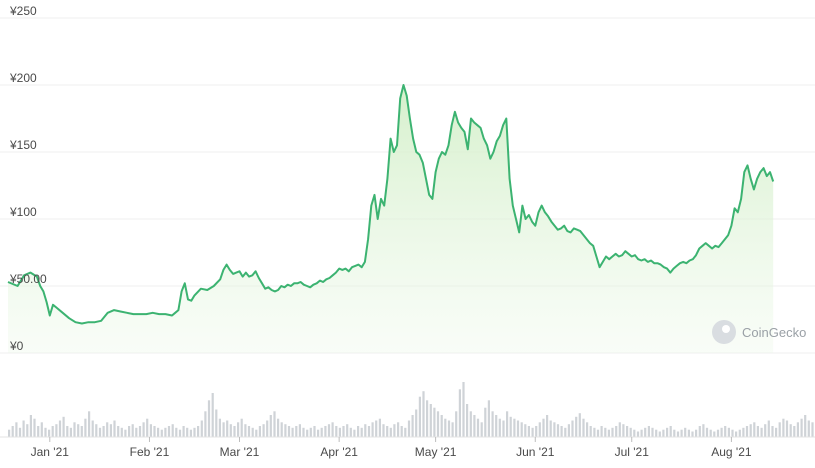 This screenshot has height=468, width=815. Describe the element at coordinates (726, 329) in the screenshot. I see `coingecko-logo-eye` at that location.